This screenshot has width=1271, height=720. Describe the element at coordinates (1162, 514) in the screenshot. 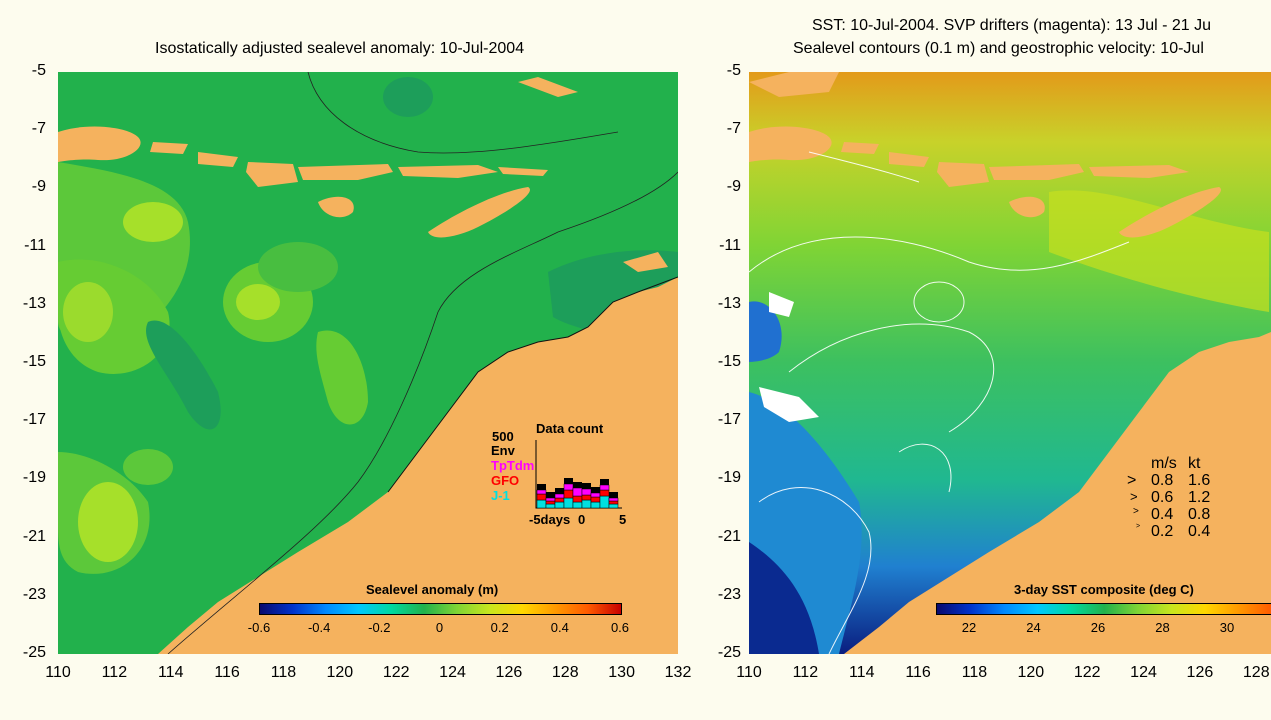

I see `velocity-legend-ms: 0.4` at that location.